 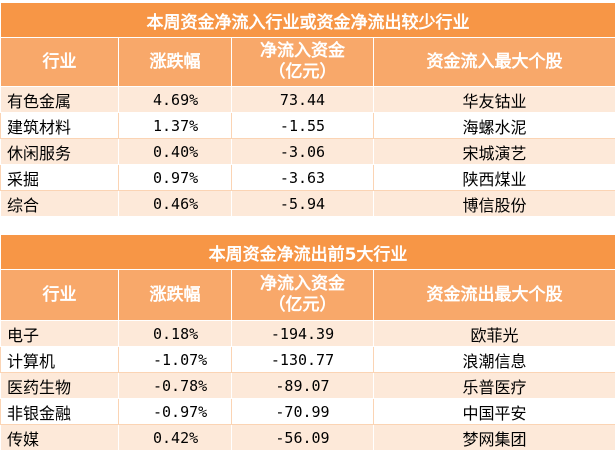 I want to click on change-cell: 0.42%, so click(x=175, y=438).